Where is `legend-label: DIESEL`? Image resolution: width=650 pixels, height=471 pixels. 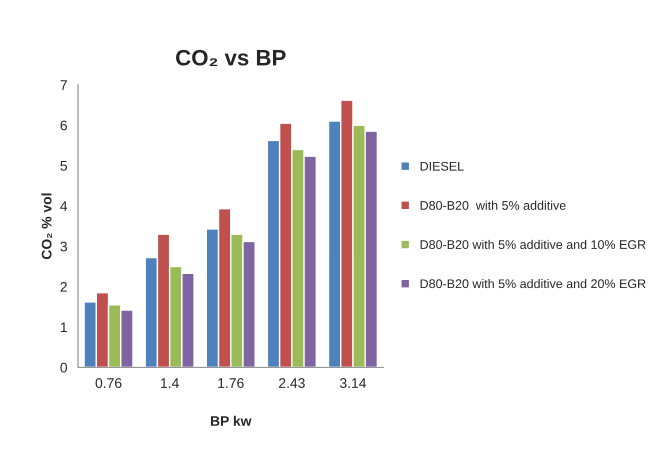
legend-label: DIESEL is located at coordinates (442, 166).